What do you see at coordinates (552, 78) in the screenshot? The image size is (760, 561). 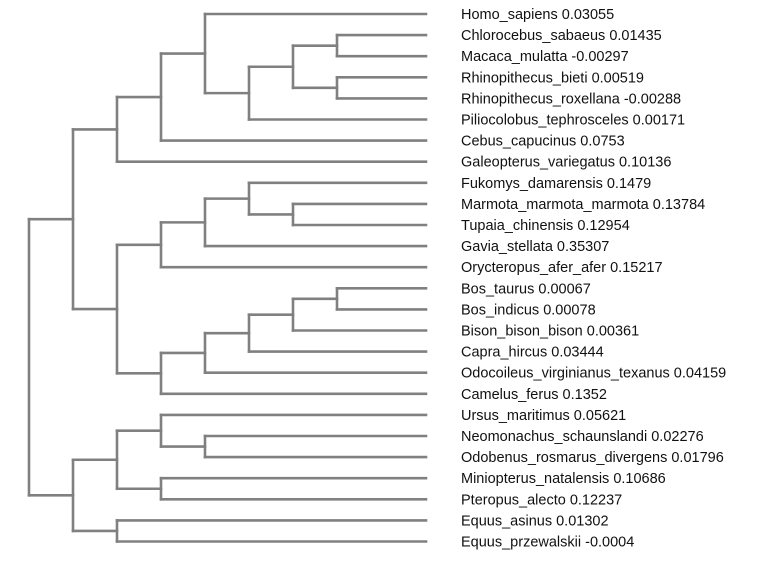 I see `leaf-label-rhinopithecus-bieti: Rhinopithecus_bieti 0.00519` at bounding box center [552, 78].